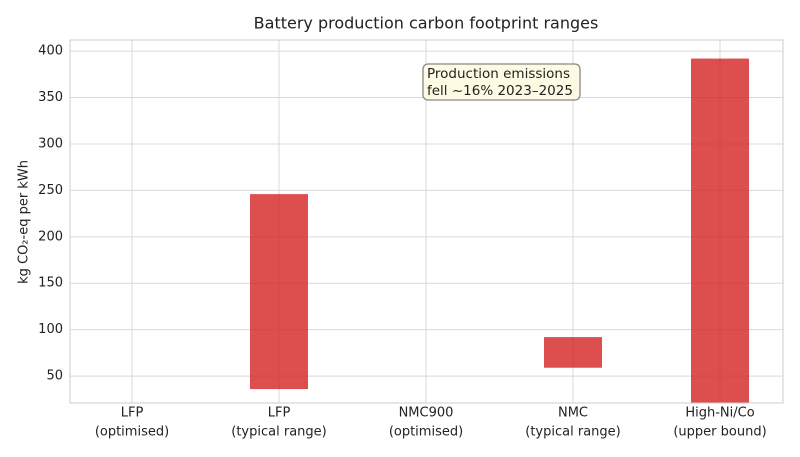 The width and height of the screenshot is (800, 457). Describe the element at coordinates (50, 97) in the screenshot. I see `y-tick-label: 350` at that location.